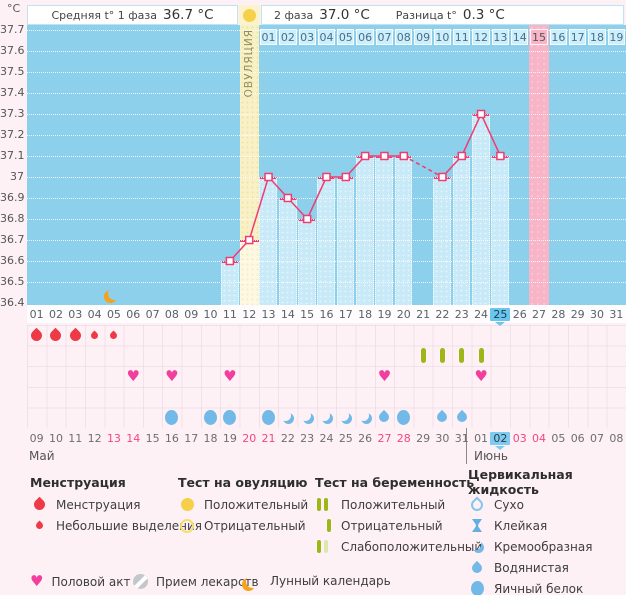 This screenshot has width=626, height=595. I want to click on cycle-day-cell: 15, so click(539, 37).